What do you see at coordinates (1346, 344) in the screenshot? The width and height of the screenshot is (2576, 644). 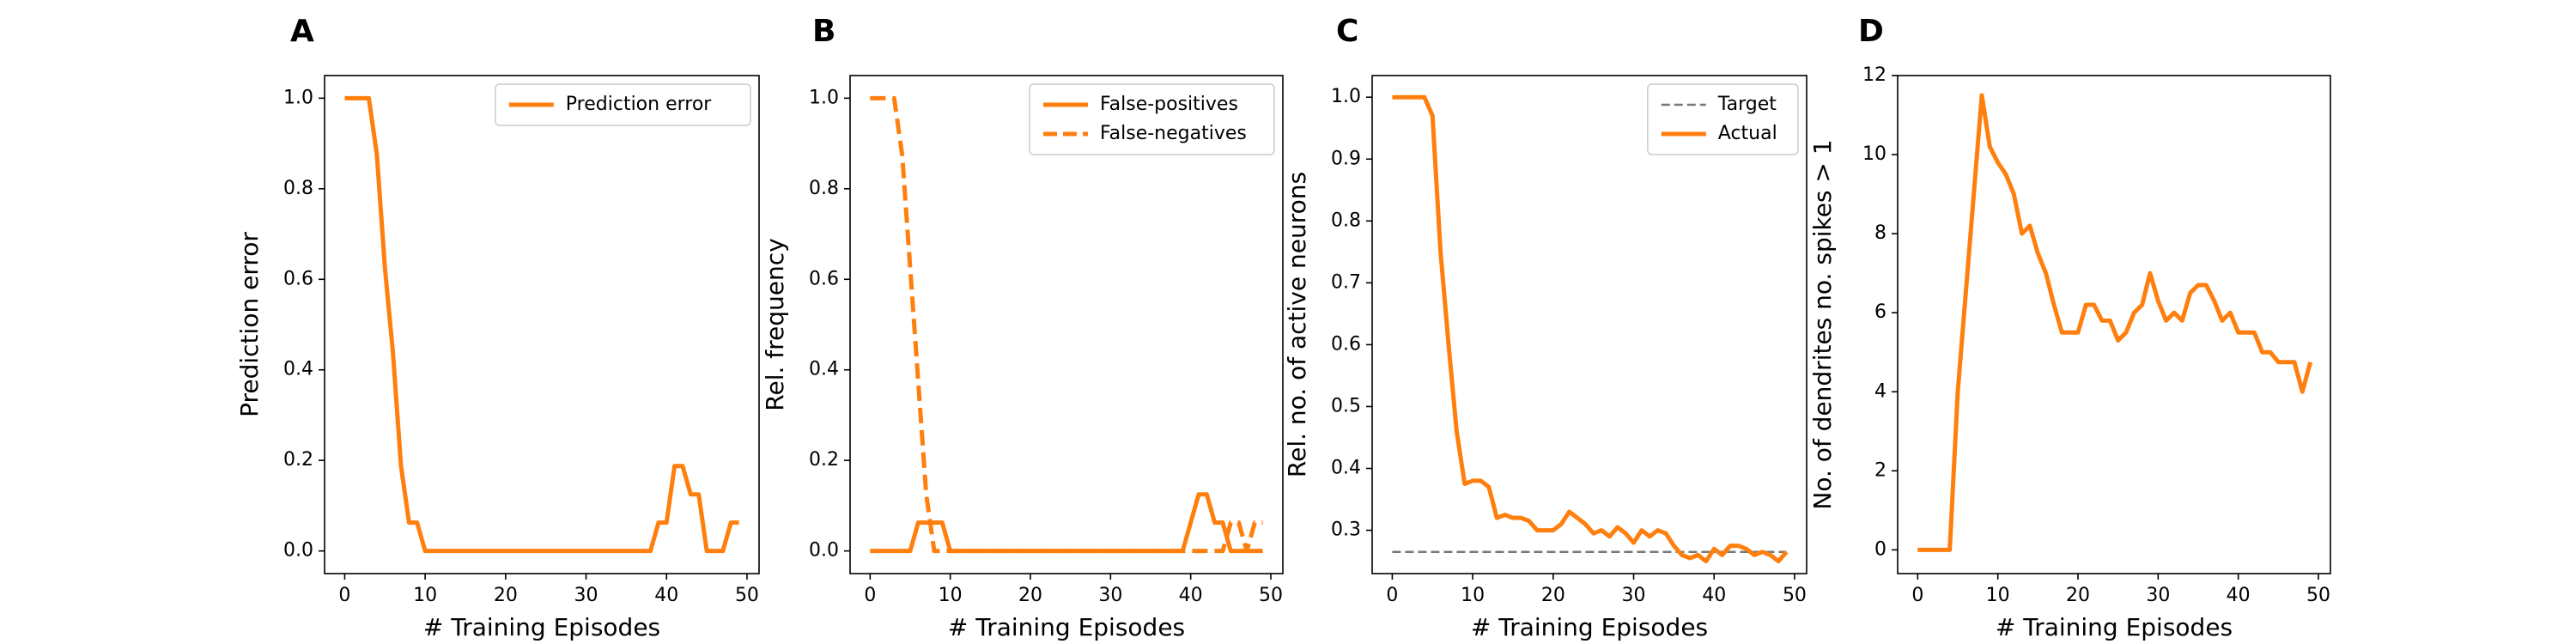 I see `panel-c-y-tick-label: 0.6` at bounding box center [1346, 344].